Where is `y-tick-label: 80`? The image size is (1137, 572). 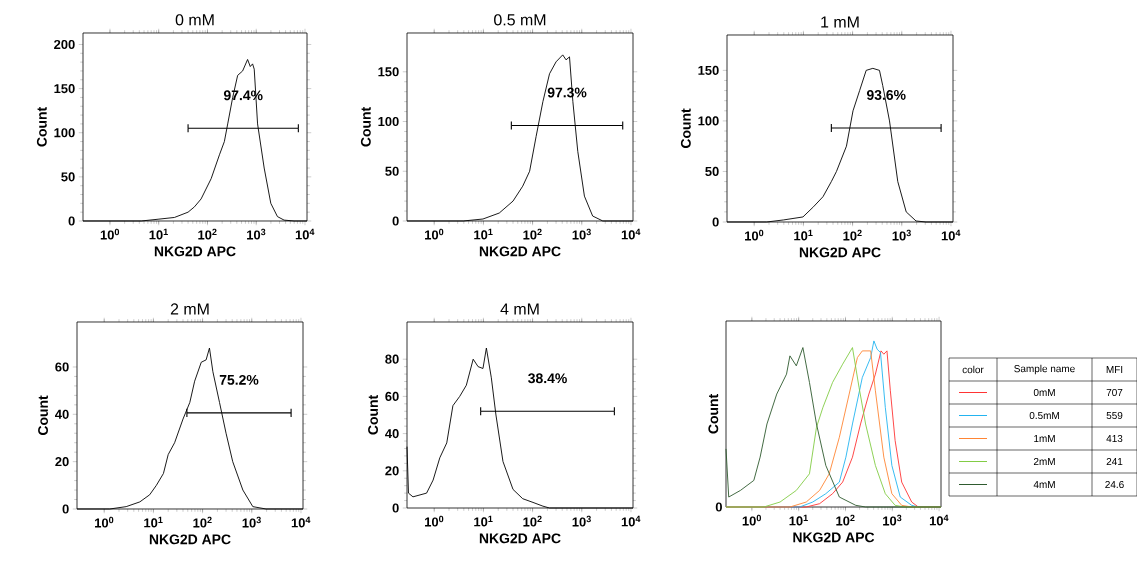 y-tick-label: 80 is located at coordinates (392, 359).